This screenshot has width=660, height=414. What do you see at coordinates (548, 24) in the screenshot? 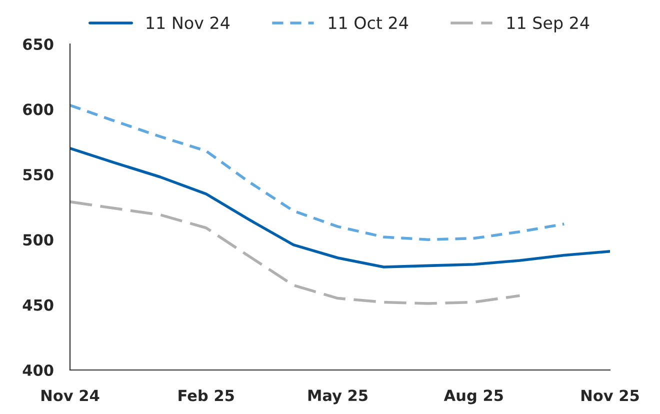
I see `legend-label: 11 Sep 24` at bounding box center [548, 24].